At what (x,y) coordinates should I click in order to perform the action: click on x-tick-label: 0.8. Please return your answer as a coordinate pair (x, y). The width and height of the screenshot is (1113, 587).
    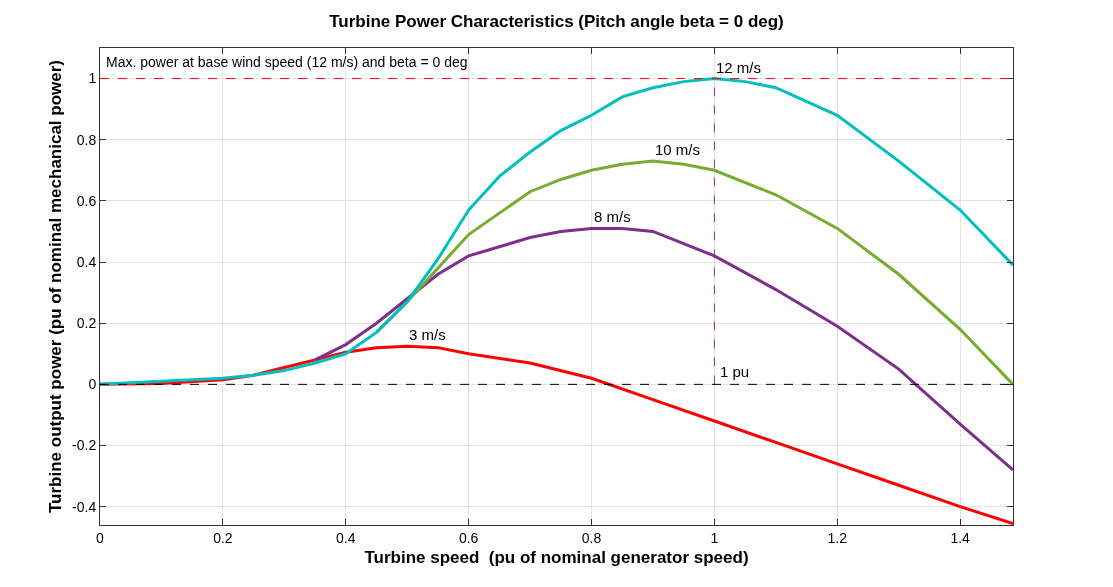
    Looking at the image, I should click on (591, 537).